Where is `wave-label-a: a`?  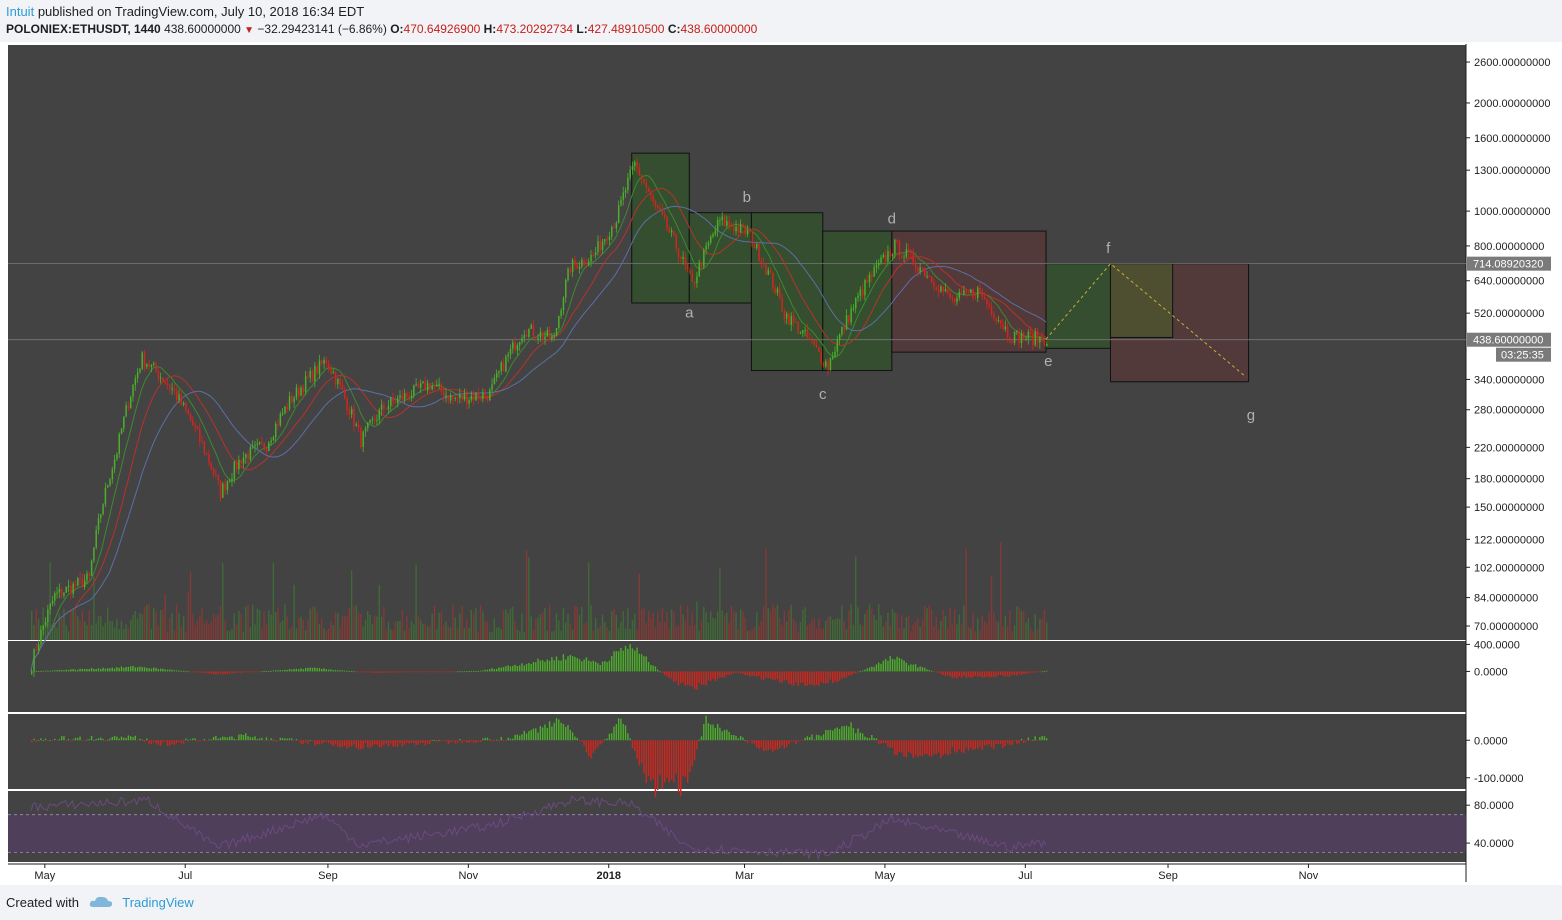
wave-label-a: a is located at coordinates (689, 313).